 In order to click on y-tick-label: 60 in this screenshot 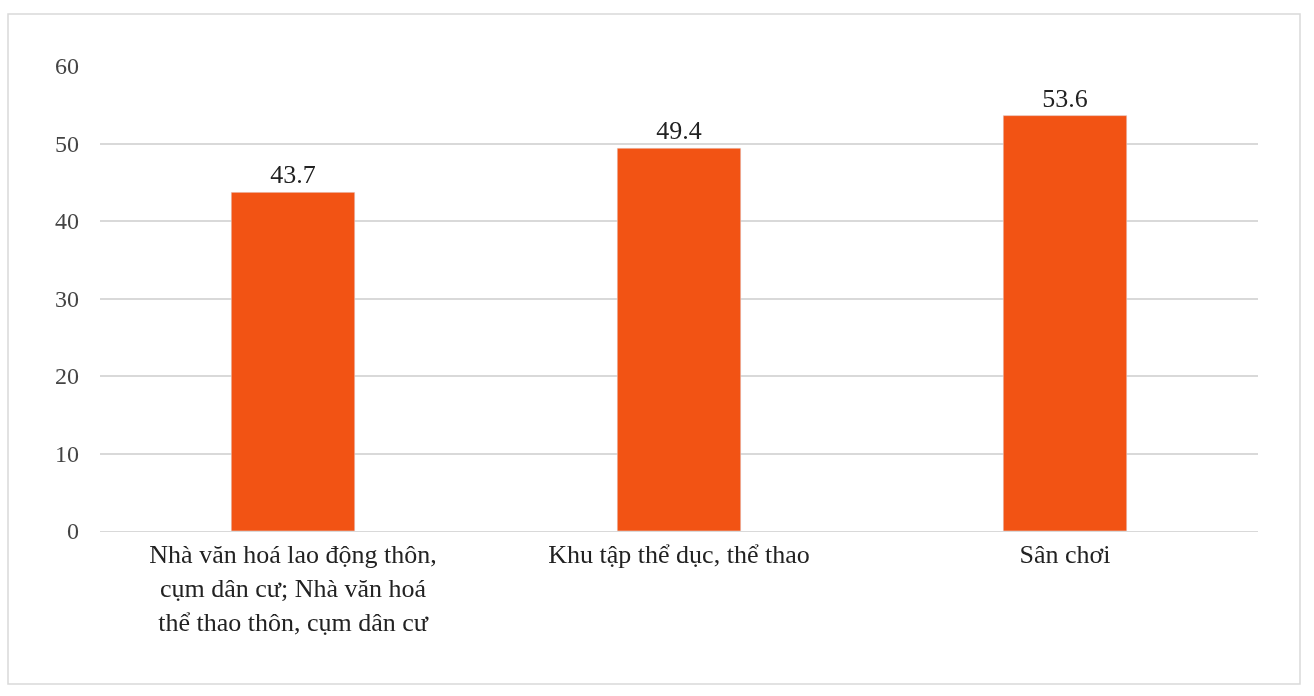, I will do `click(67, 66)`.